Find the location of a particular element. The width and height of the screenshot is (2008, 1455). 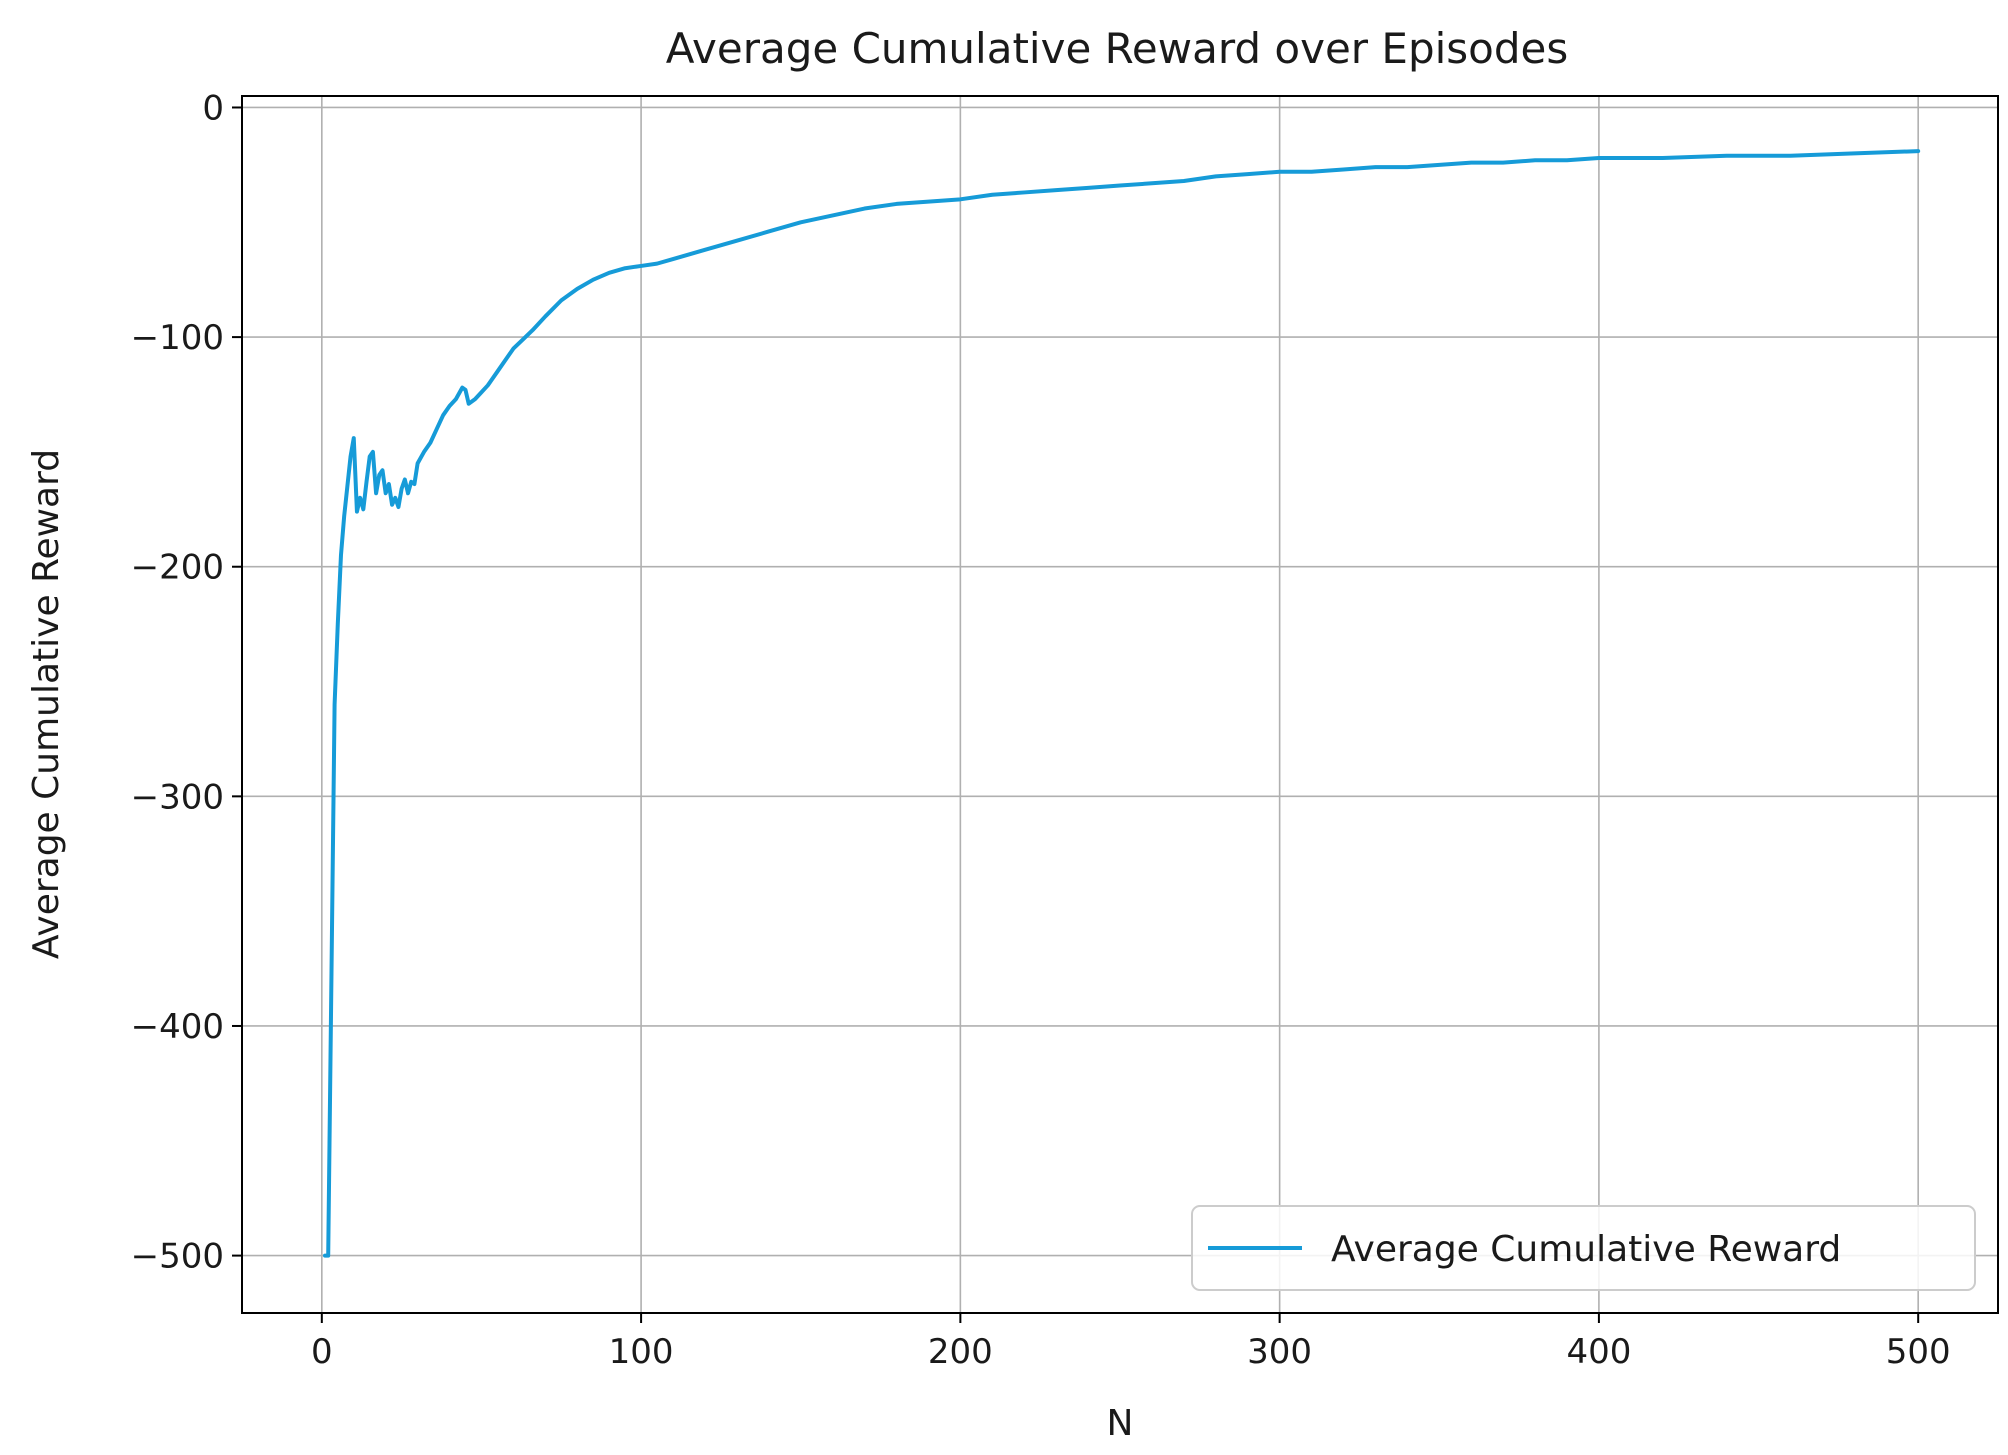

x-tick-label: 200 is located at coordinates (960, 1352).